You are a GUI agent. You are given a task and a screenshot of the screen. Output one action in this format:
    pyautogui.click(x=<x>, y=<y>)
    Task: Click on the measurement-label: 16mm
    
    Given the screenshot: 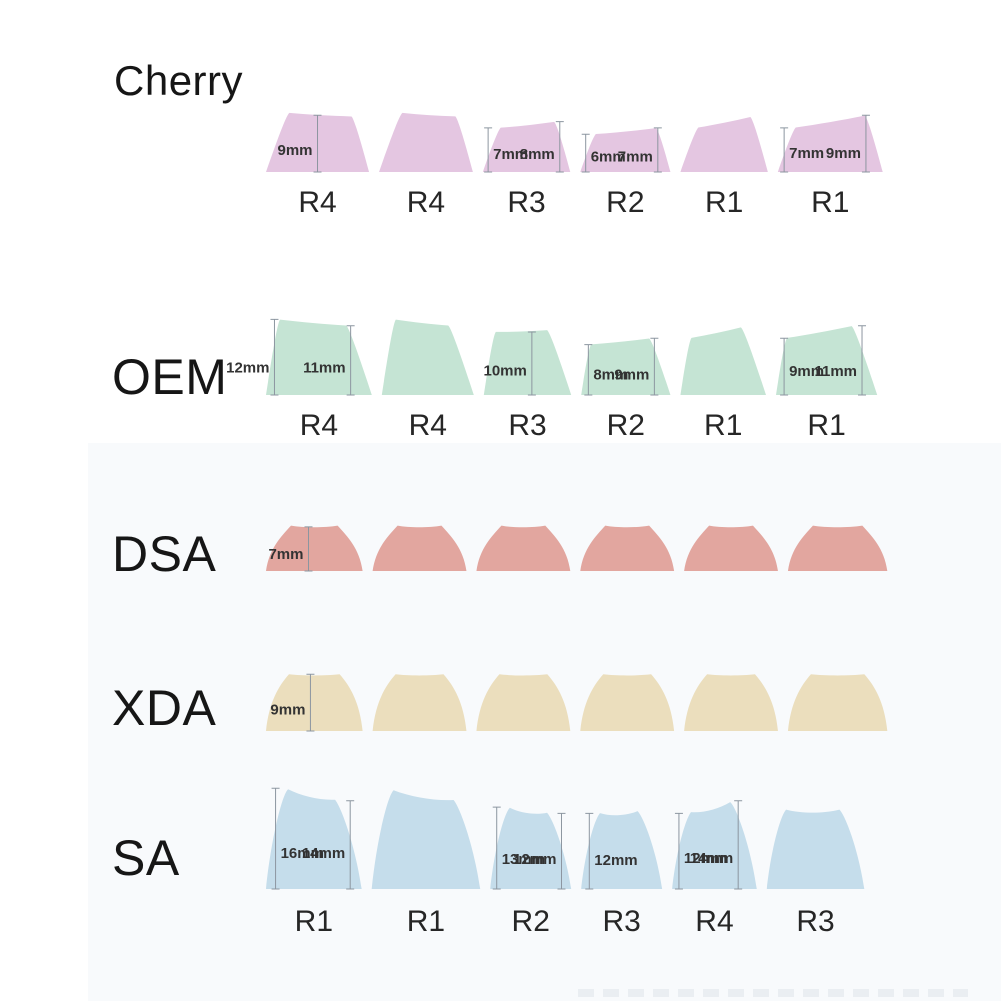 What is the action you would take?
    pyautogui.click(x=302, y=853)
    